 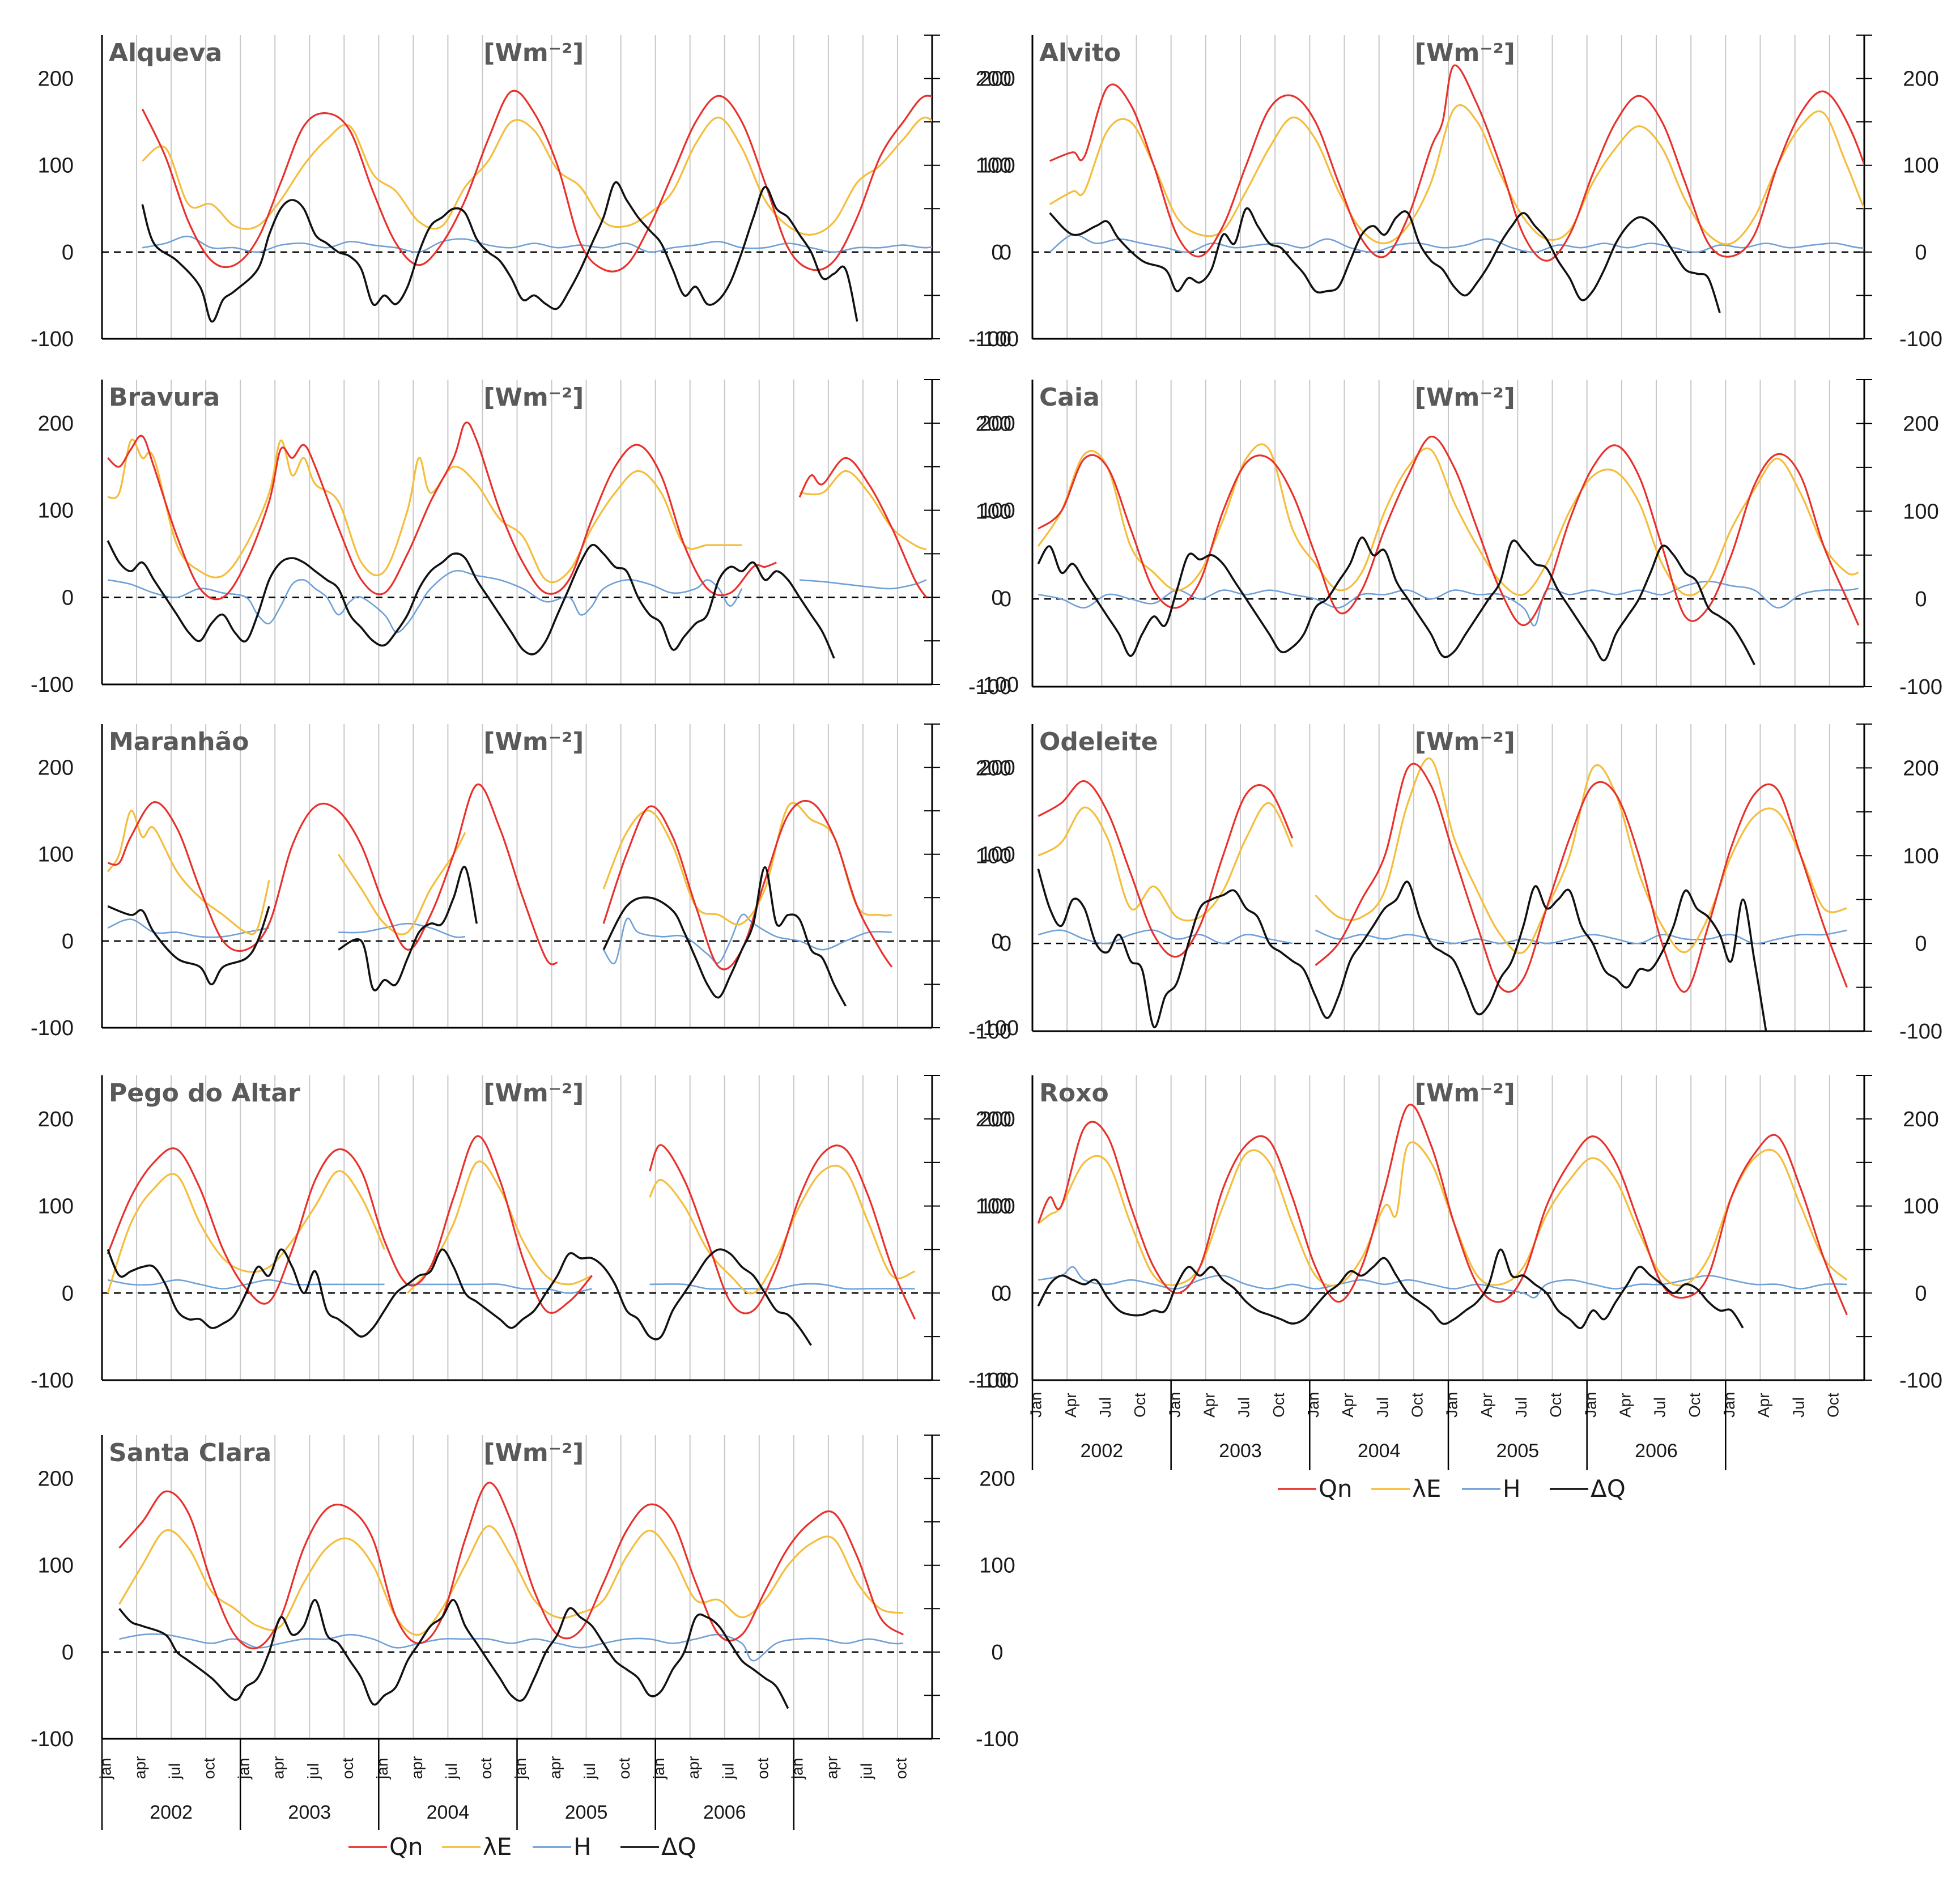 What do you see at coordinates (204, 1093) in the screenshot?
I see `chart-title: Pego do Altar` at bounding box center [204, 1093].